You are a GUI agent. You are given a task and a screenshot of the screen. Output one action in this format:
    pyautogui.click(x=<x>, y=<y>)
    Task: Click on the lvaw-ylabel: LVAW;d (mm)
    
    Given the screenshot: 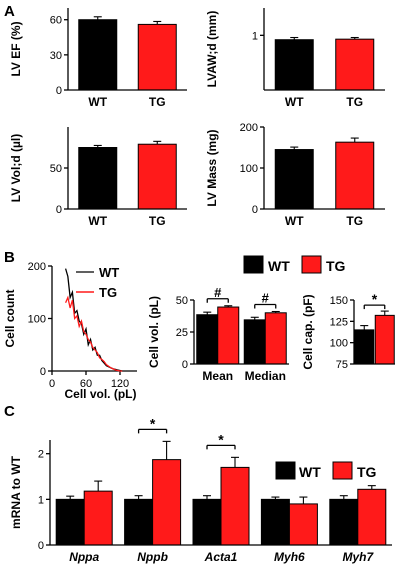 What is the action you would take?
    pyautogui.click(x=212, y=49)
    